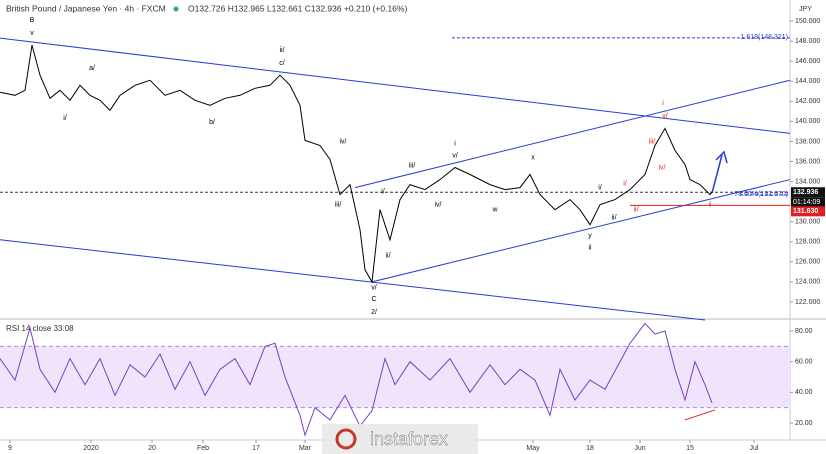 Image resolution: width=826 pixels, height=454 pixels. Describe the element at coordinates (807, 262) in the screenshot. I see `y-tick-label: 126.000` at that location.